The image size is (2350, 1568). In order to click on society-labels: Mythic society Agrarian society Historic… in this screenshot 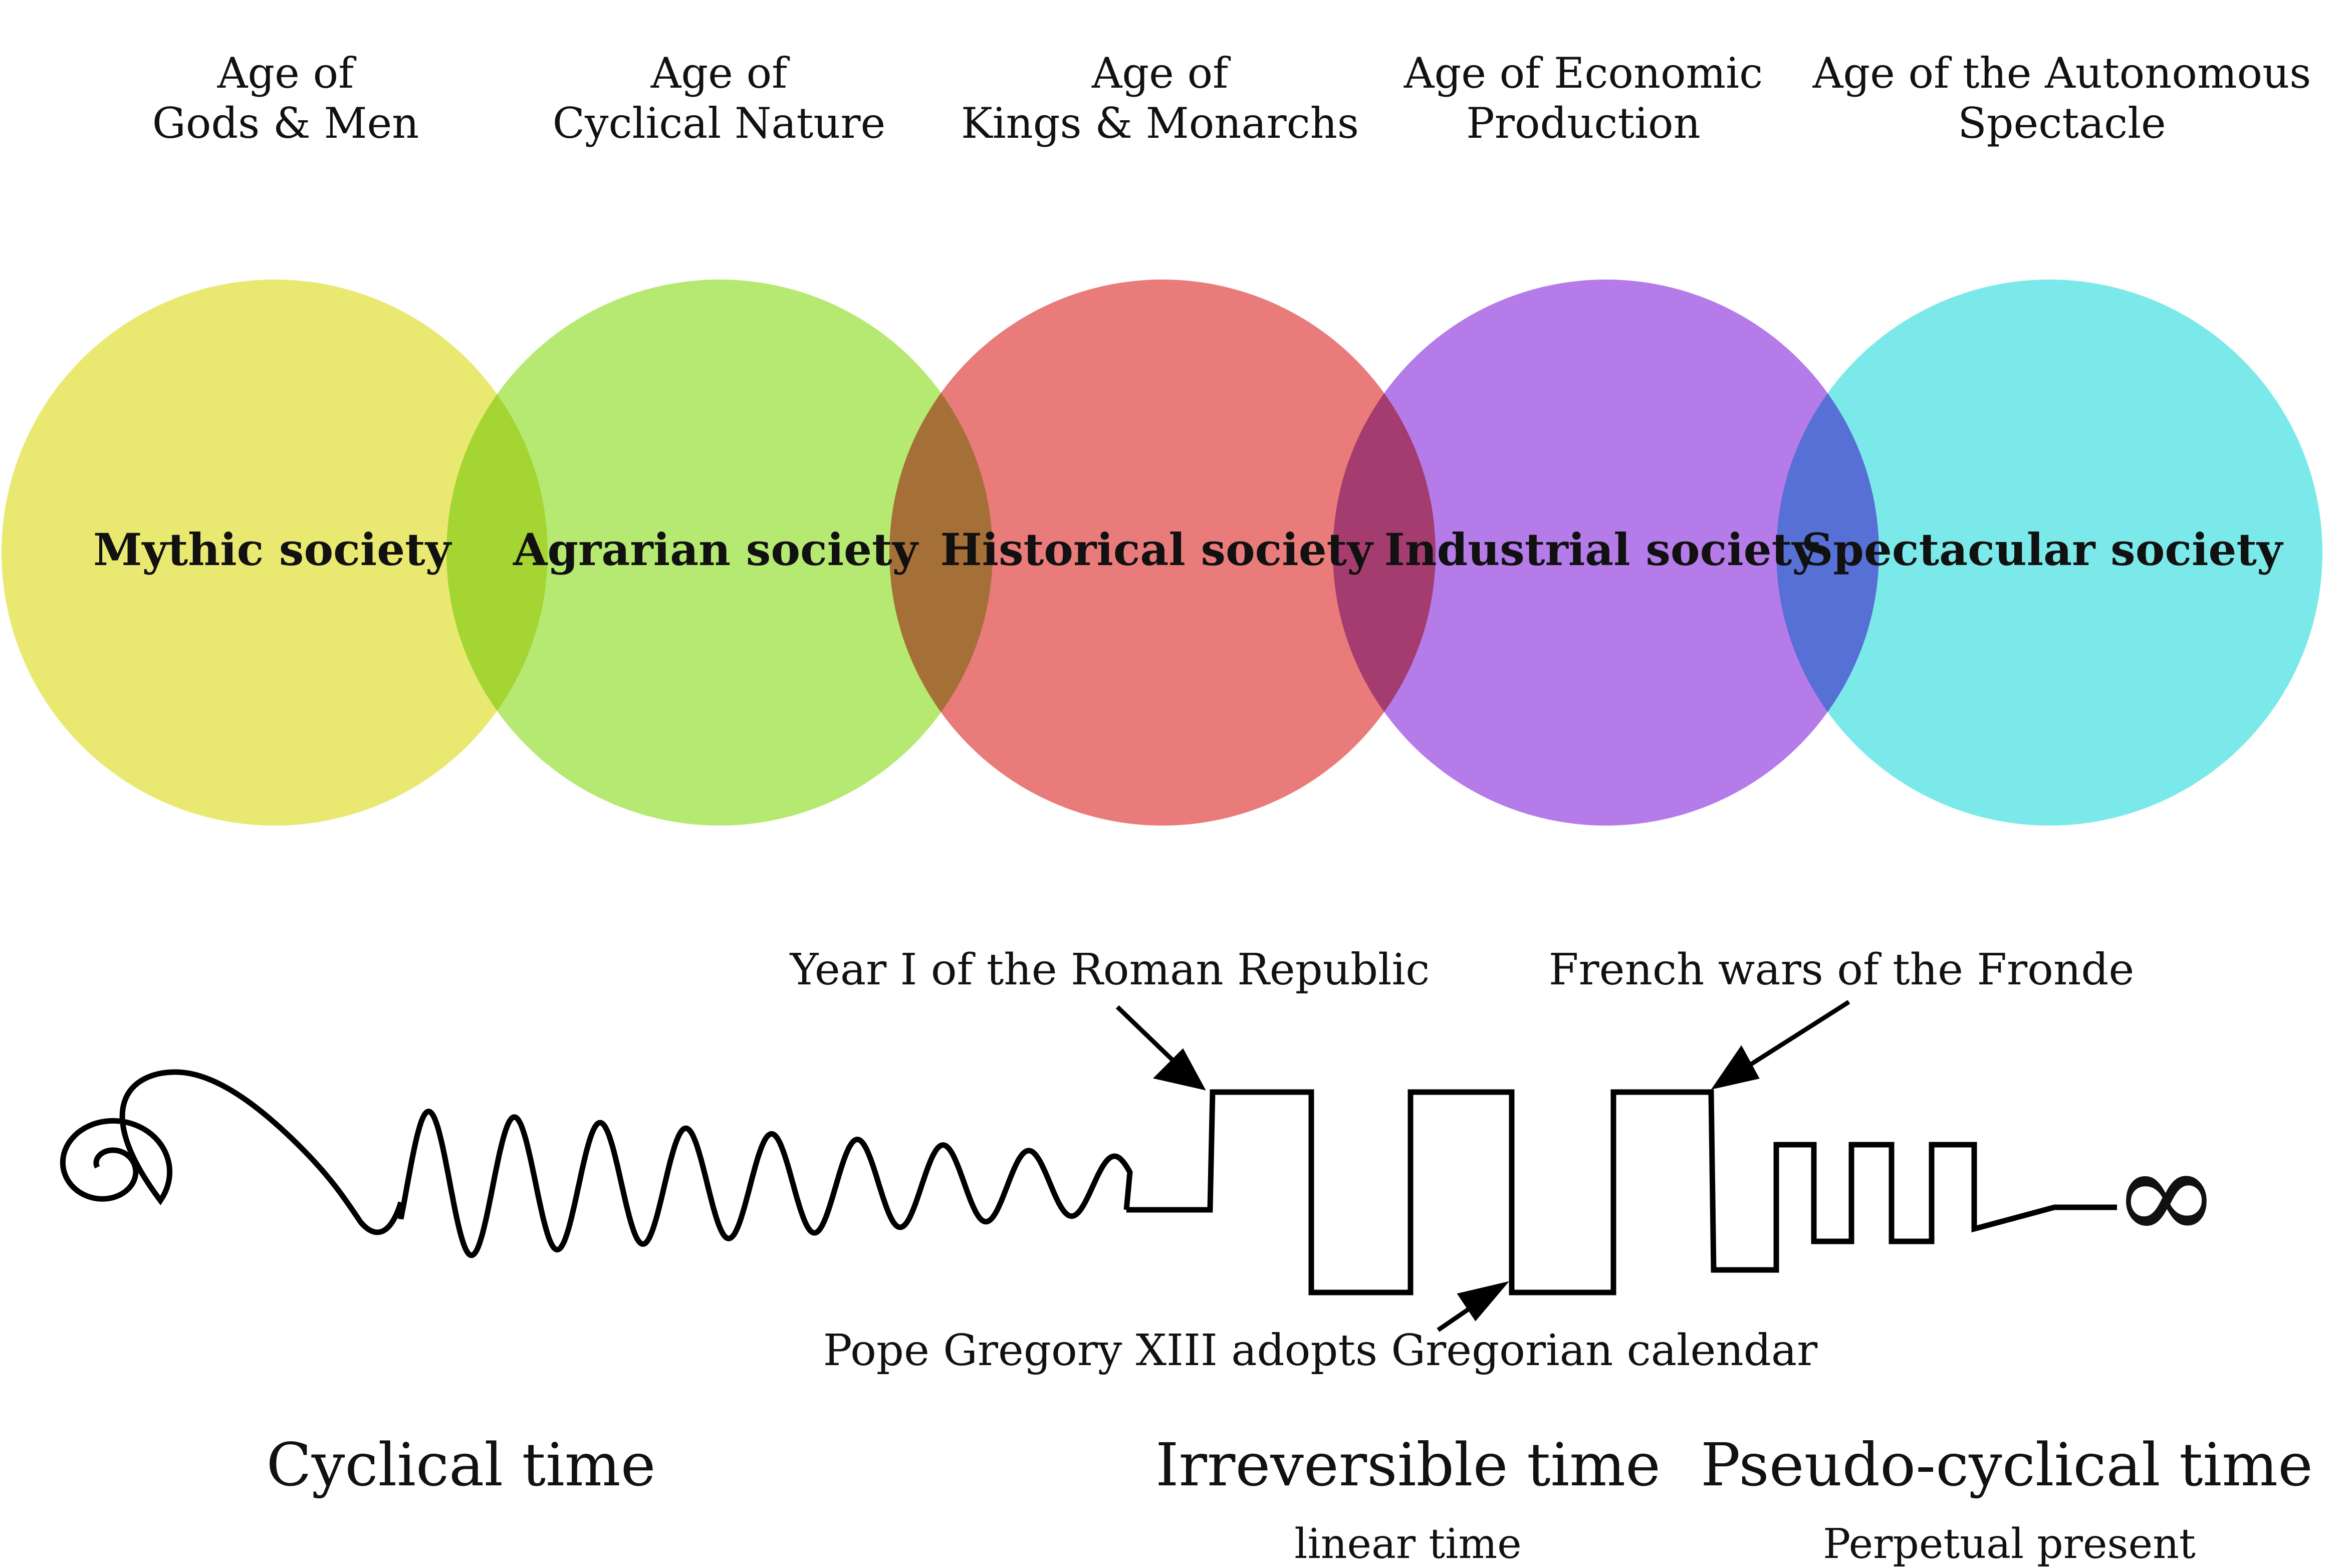, I will do `click(1188, 550)`.